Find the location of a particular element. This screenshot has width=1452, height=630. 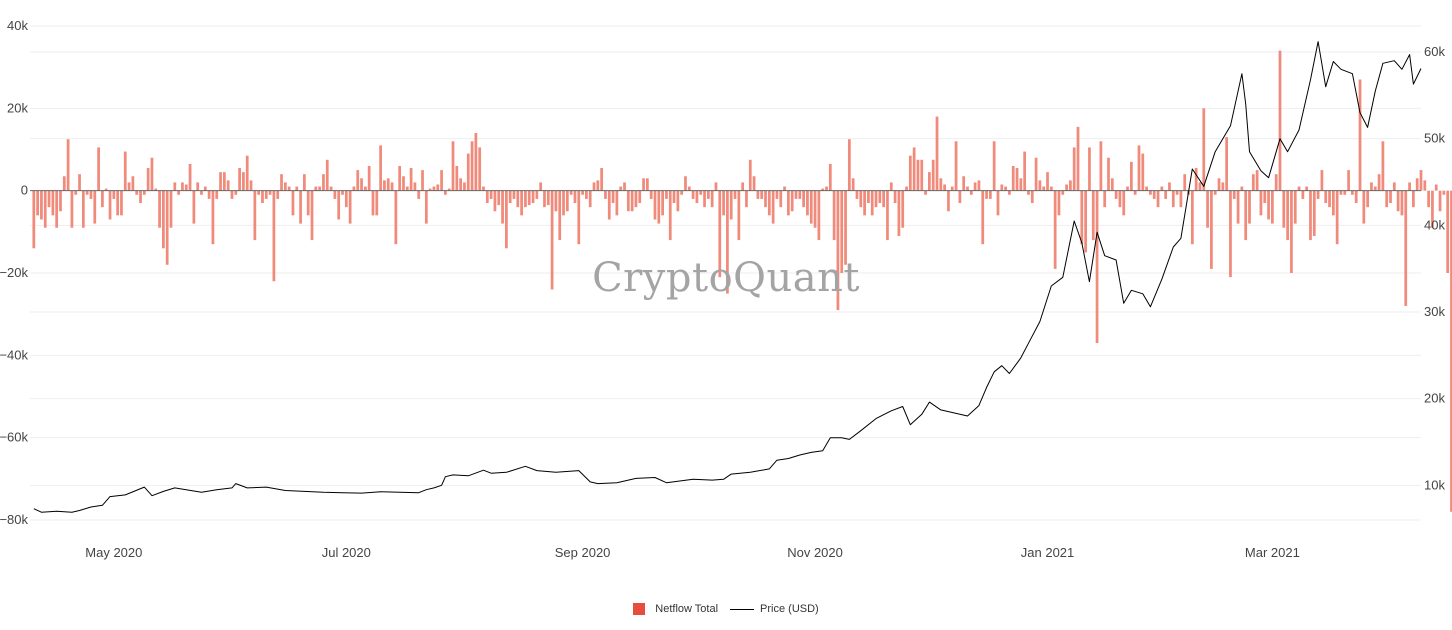

left-tick-label: −80k is located at coordinates (14, 519).